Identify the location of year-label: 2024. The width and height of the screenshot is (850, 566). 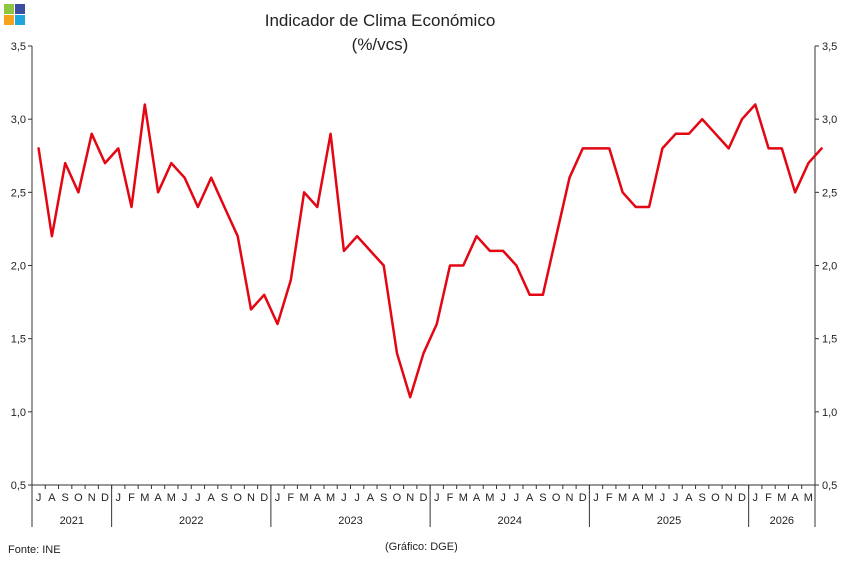
(510, 521).